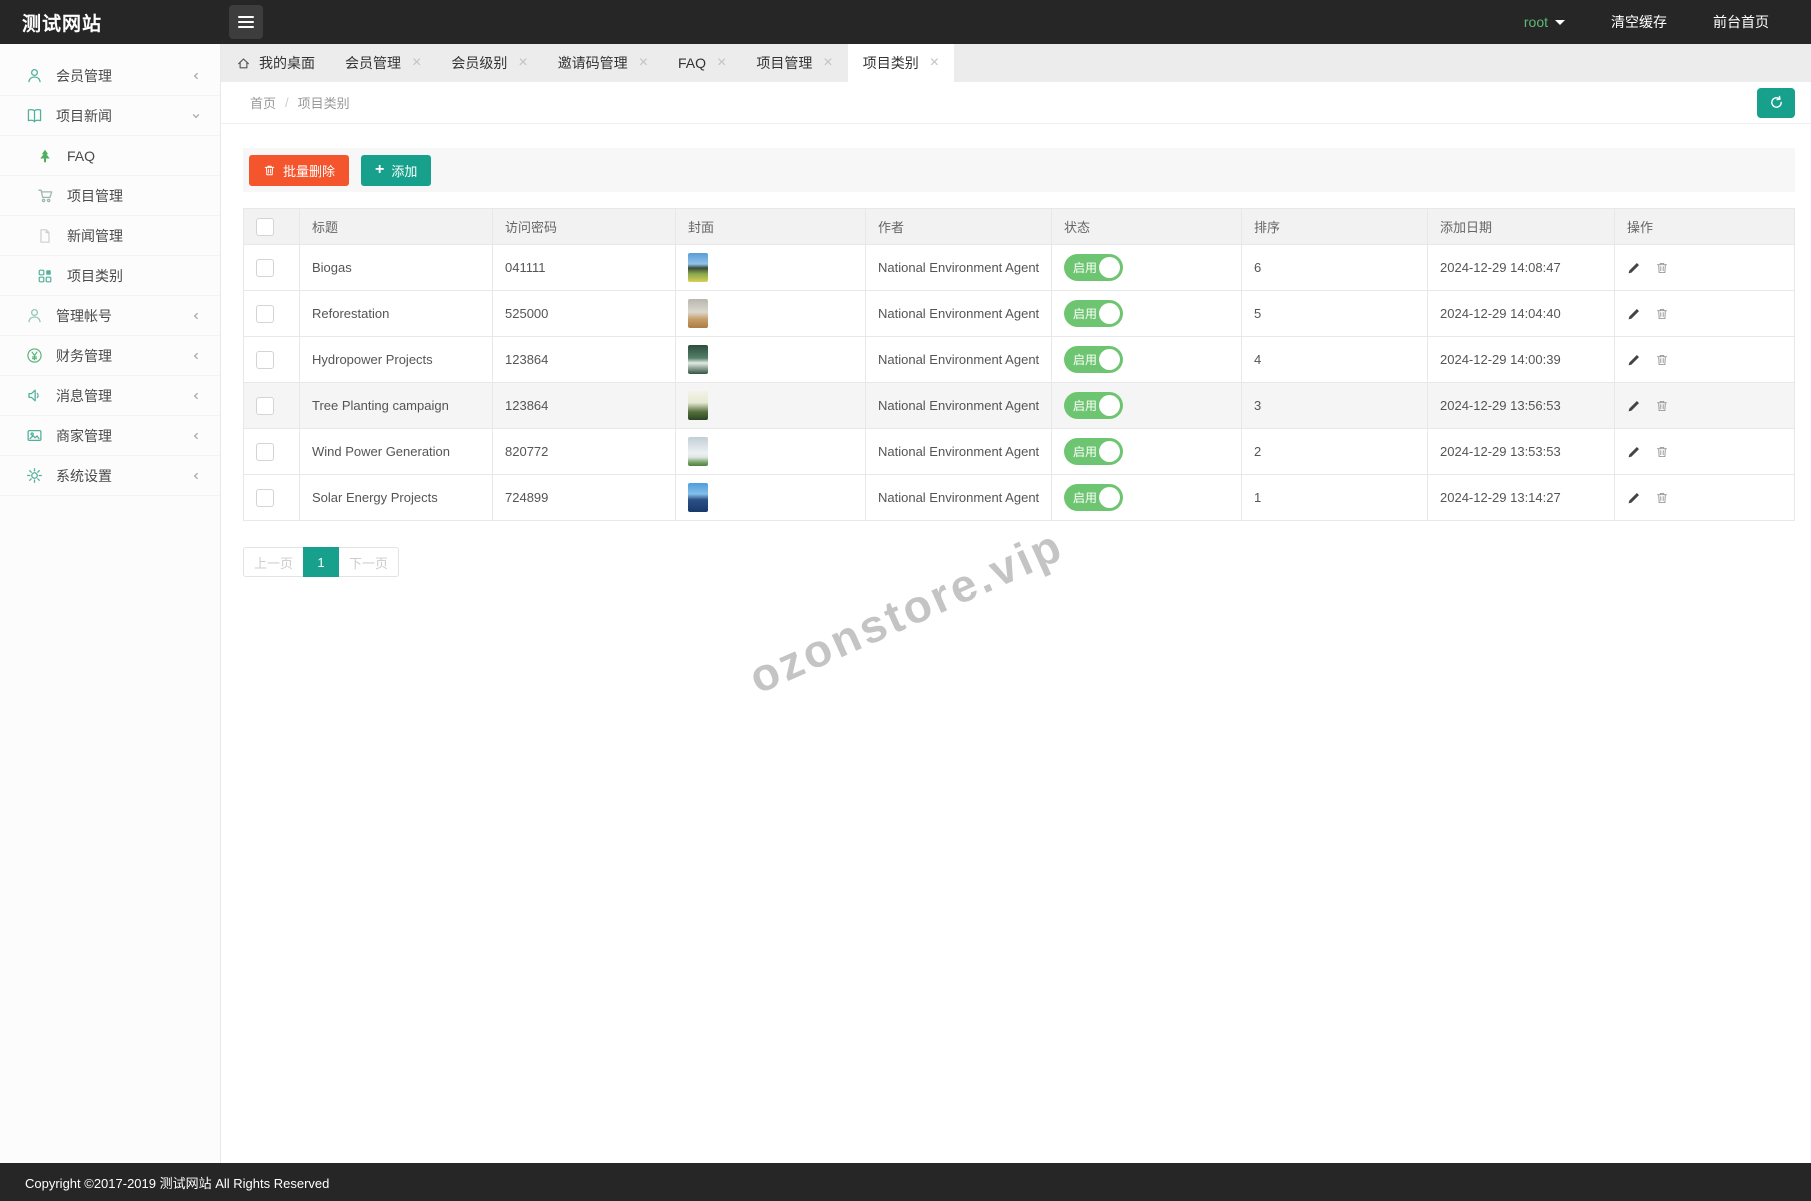  What do you see at coordinates (1521, 405) in the screenshot?
I see `cell-date: 2024-12-29 13:56:53` at bounding box center [1521, 405].